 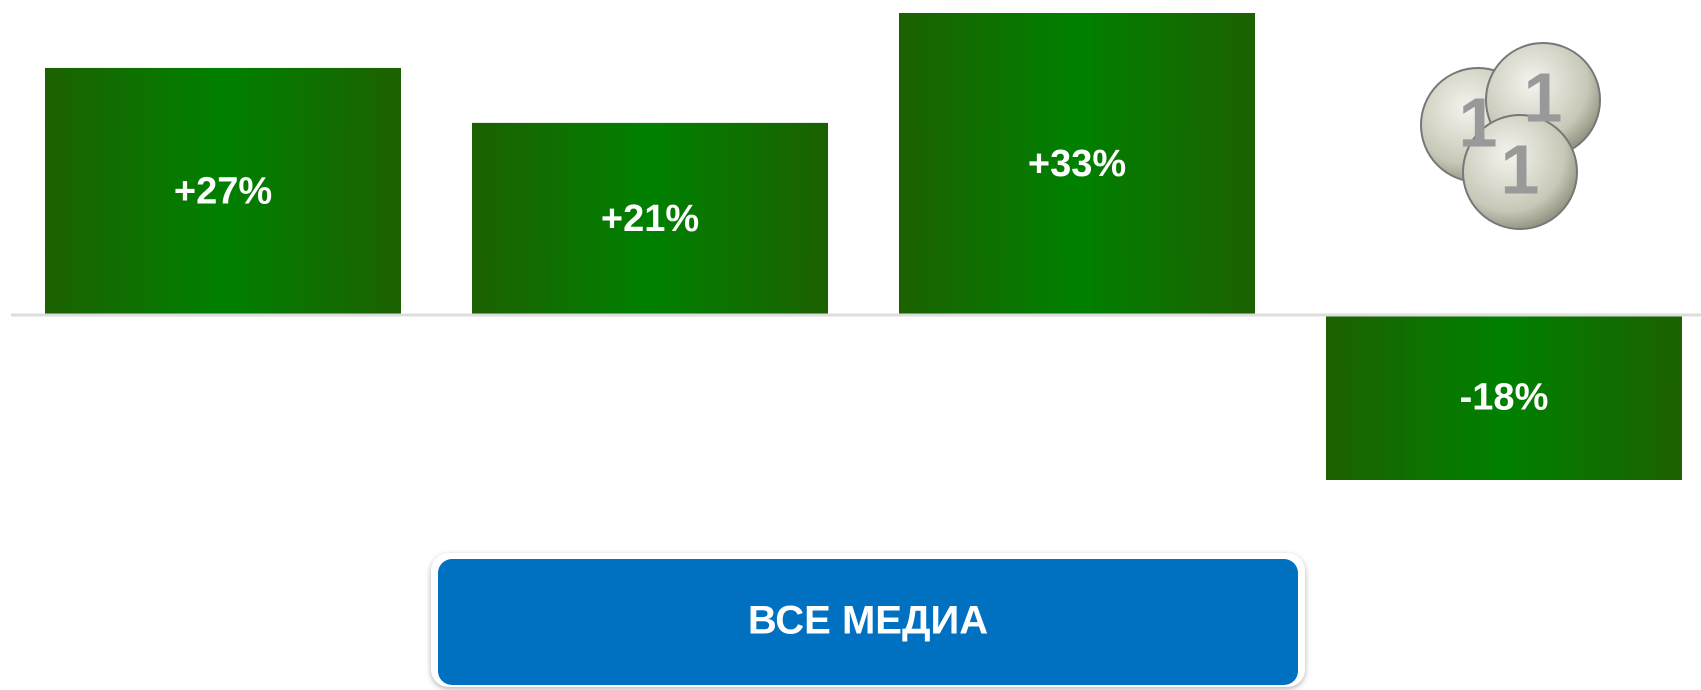 I want to click on value-label: +21%, so click(x=650, y=219).